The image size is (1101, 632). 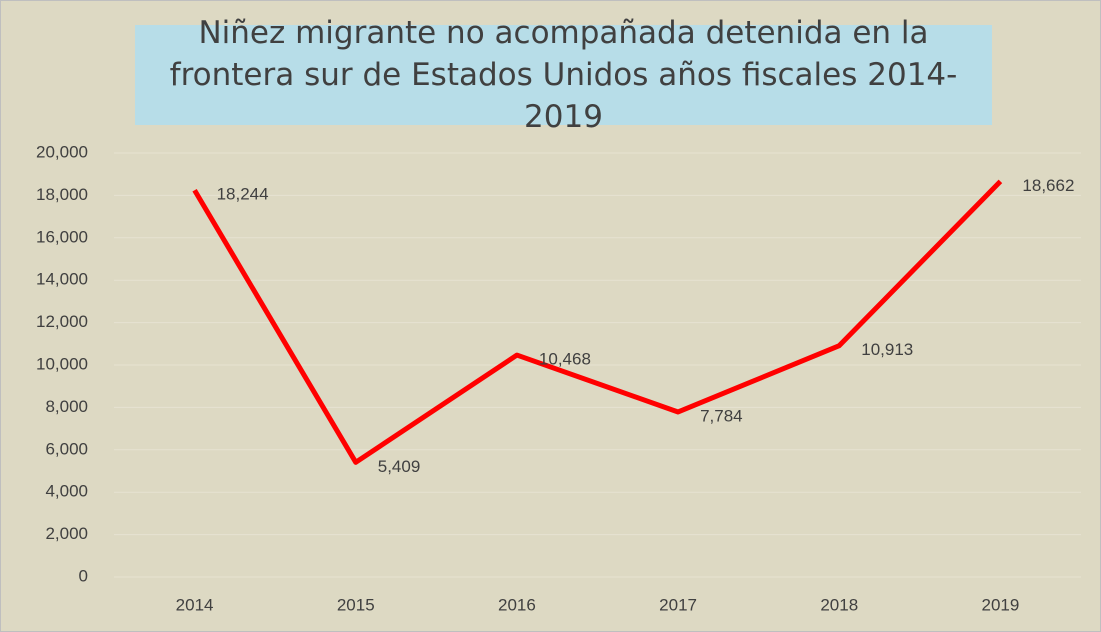 I want to click on y-tick-label: 8,000, so click(x=66, y=406).